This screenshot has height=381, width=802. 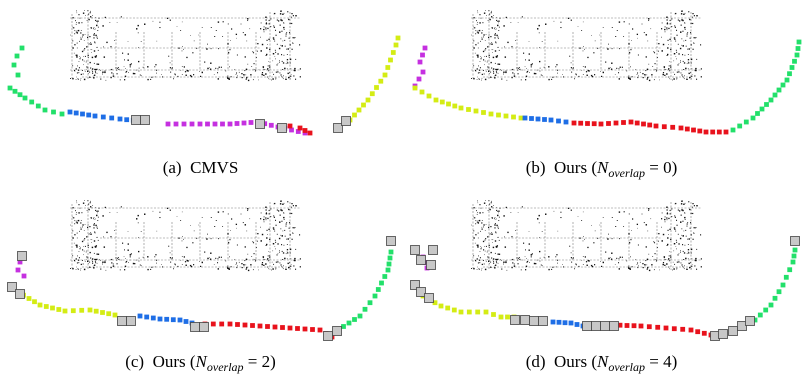 What do you see at coordinates (214, 167) in the screenshot?
I see `caption-a-text: CMVS` at bounding box center [214, 167].